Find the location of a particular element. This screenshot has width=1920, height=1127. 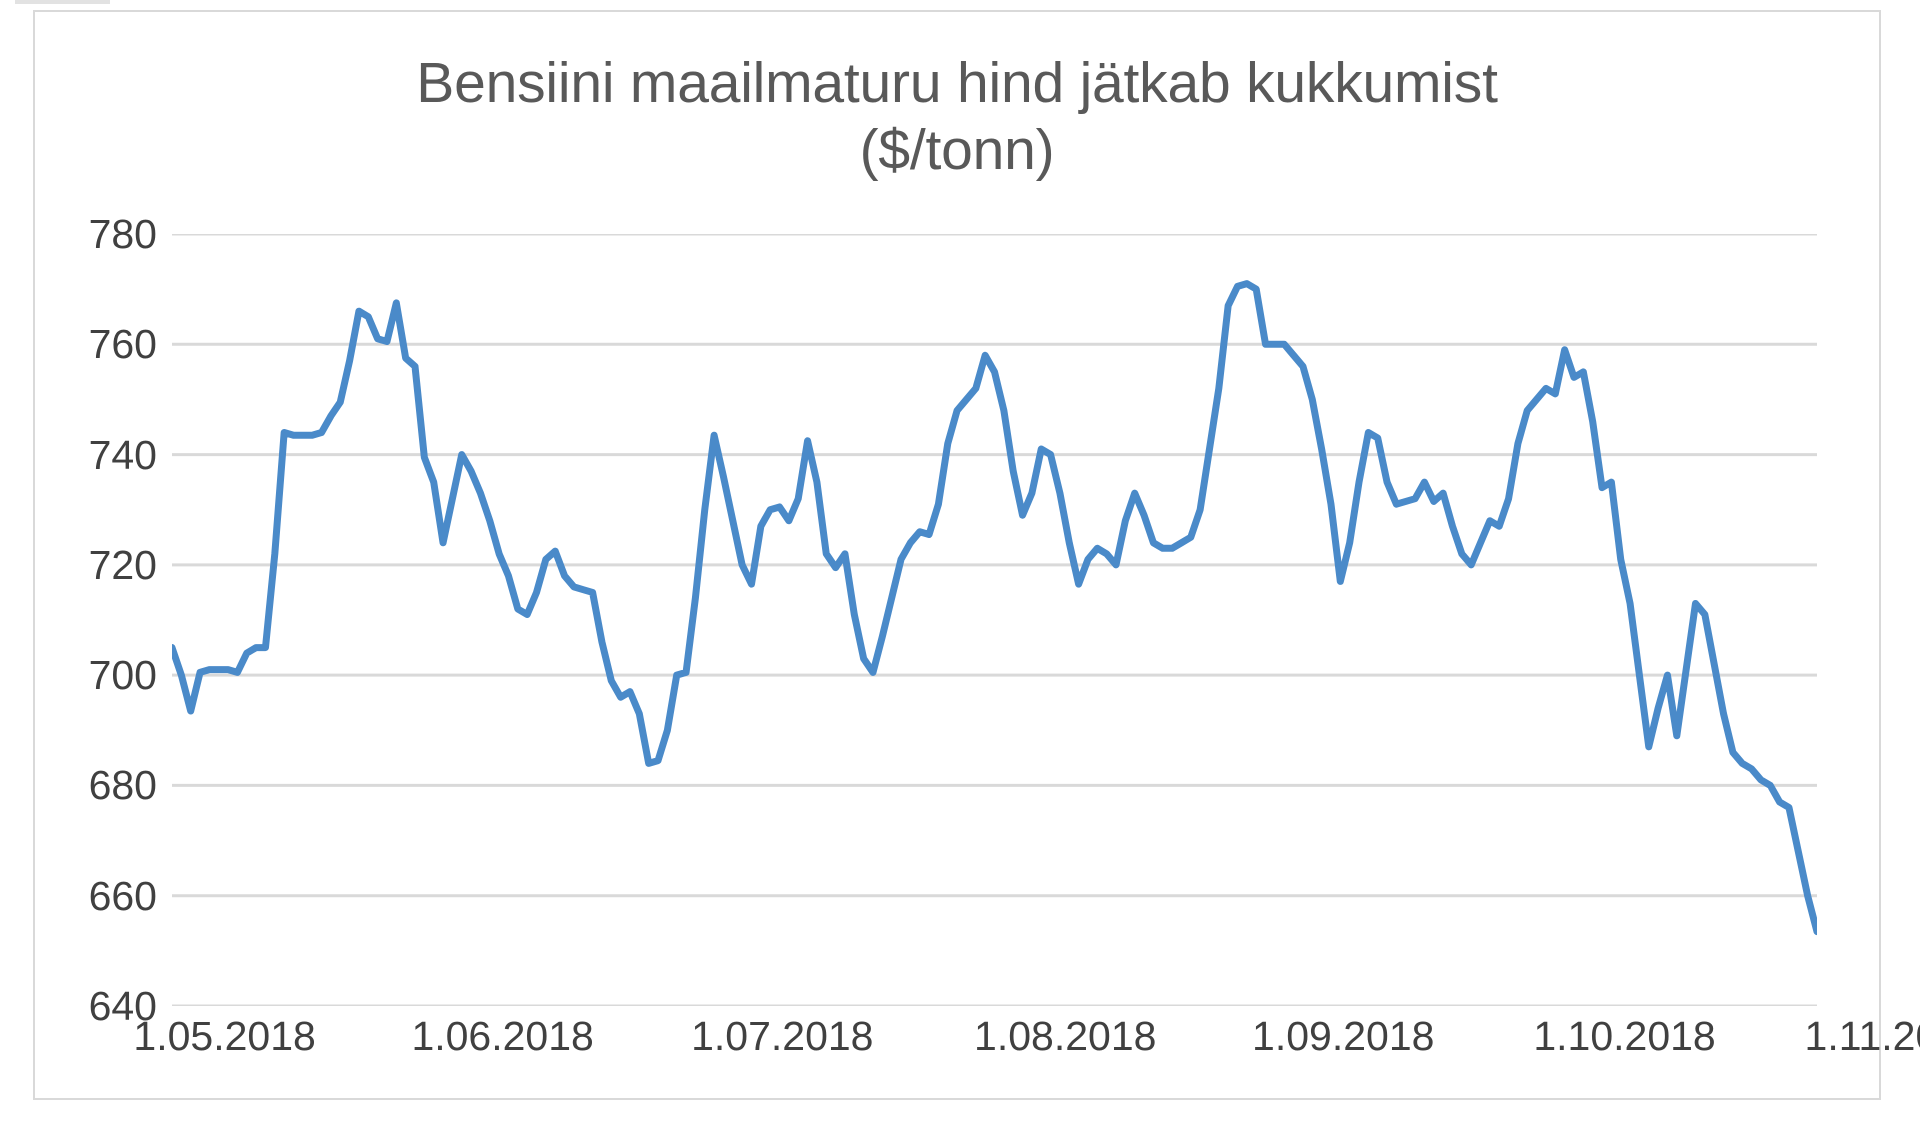

y-axis-tick-label: 660 is located at coordinates (122, 895).